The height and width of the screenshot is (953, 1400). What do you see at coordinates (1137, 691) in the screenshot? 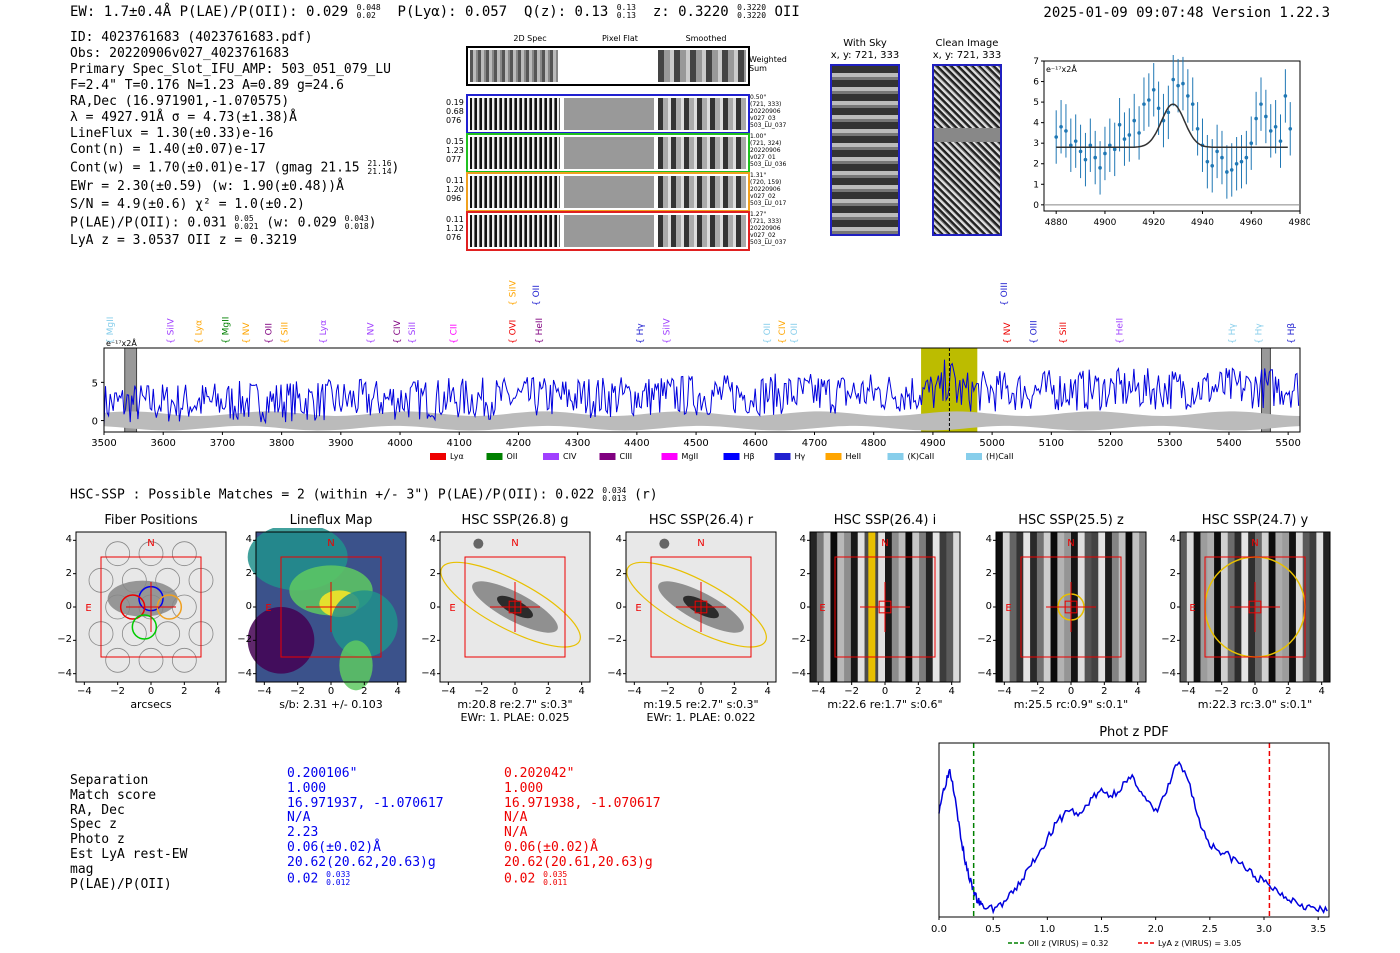
I see `x-tick-label: 4` at bounding box center [1137, 691].